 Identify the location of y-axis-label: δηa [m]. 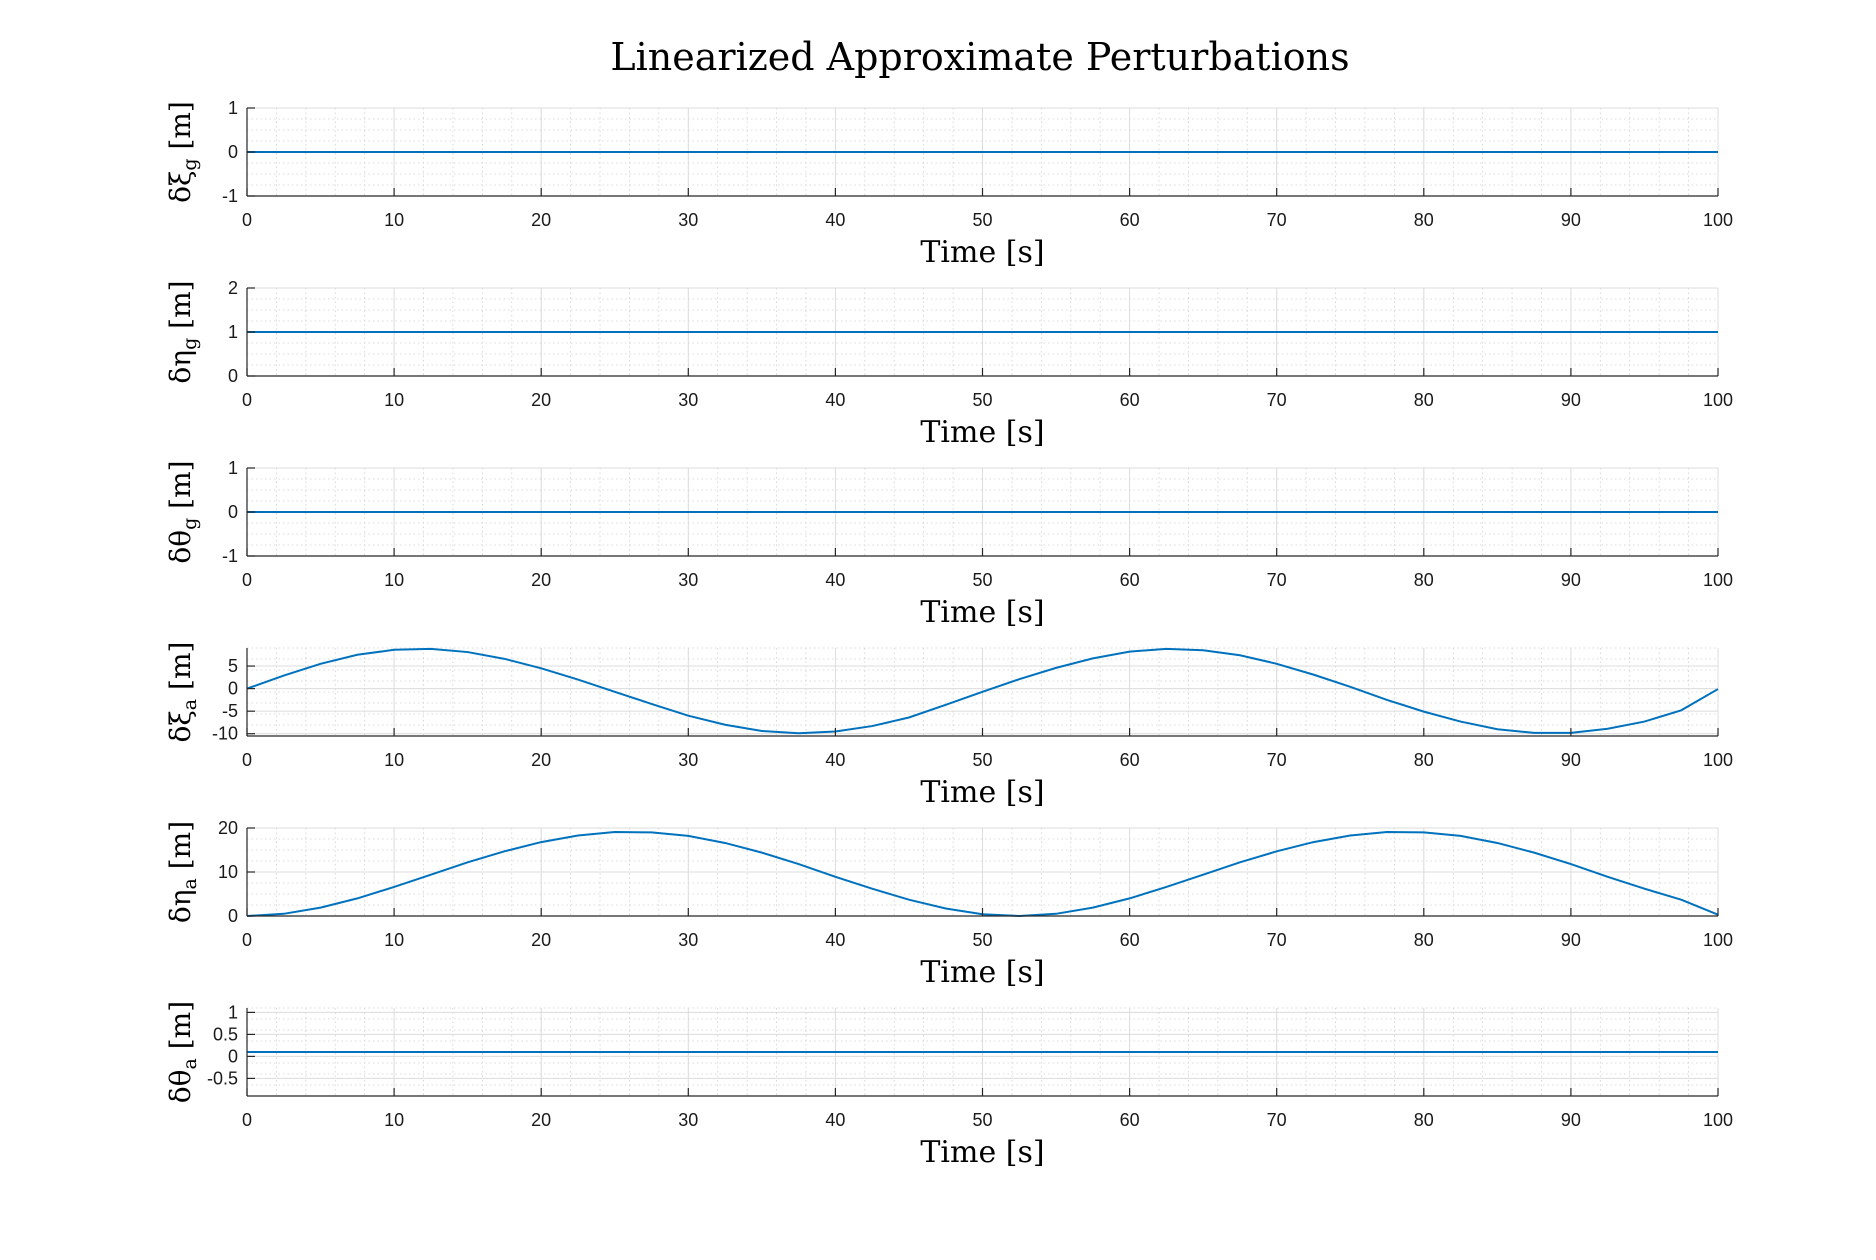
(182, 872).